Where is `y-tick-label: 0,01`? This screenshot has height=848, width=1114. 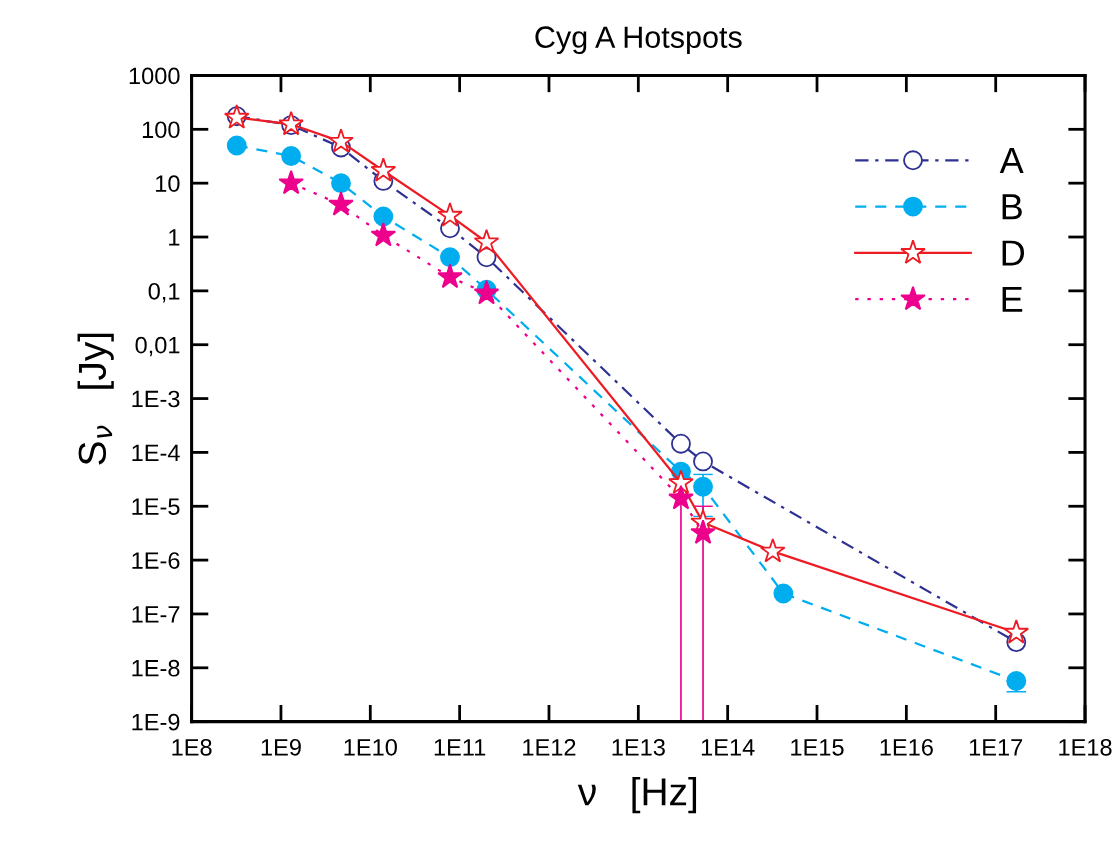 y-tick-label: 0,01 is located at coordinates (157, 346).